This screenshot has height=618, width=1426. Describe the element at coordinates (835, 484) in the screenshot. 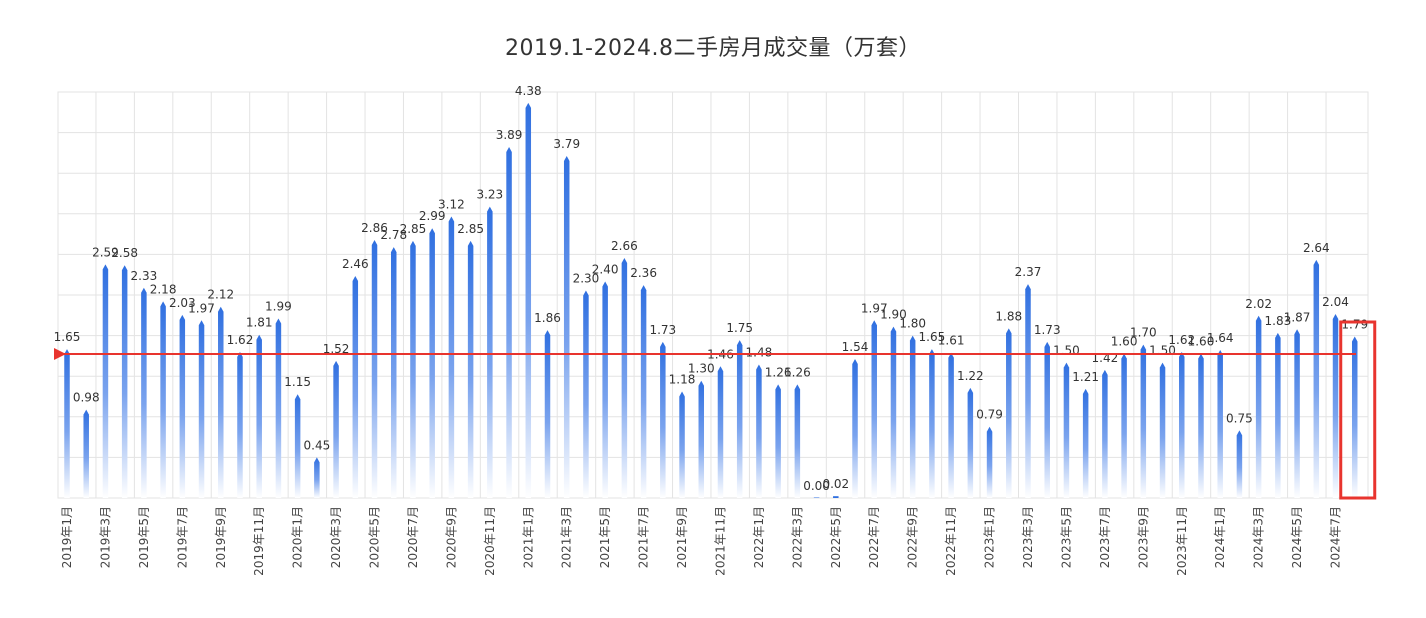

I see `value-label: 0.02` at that location.